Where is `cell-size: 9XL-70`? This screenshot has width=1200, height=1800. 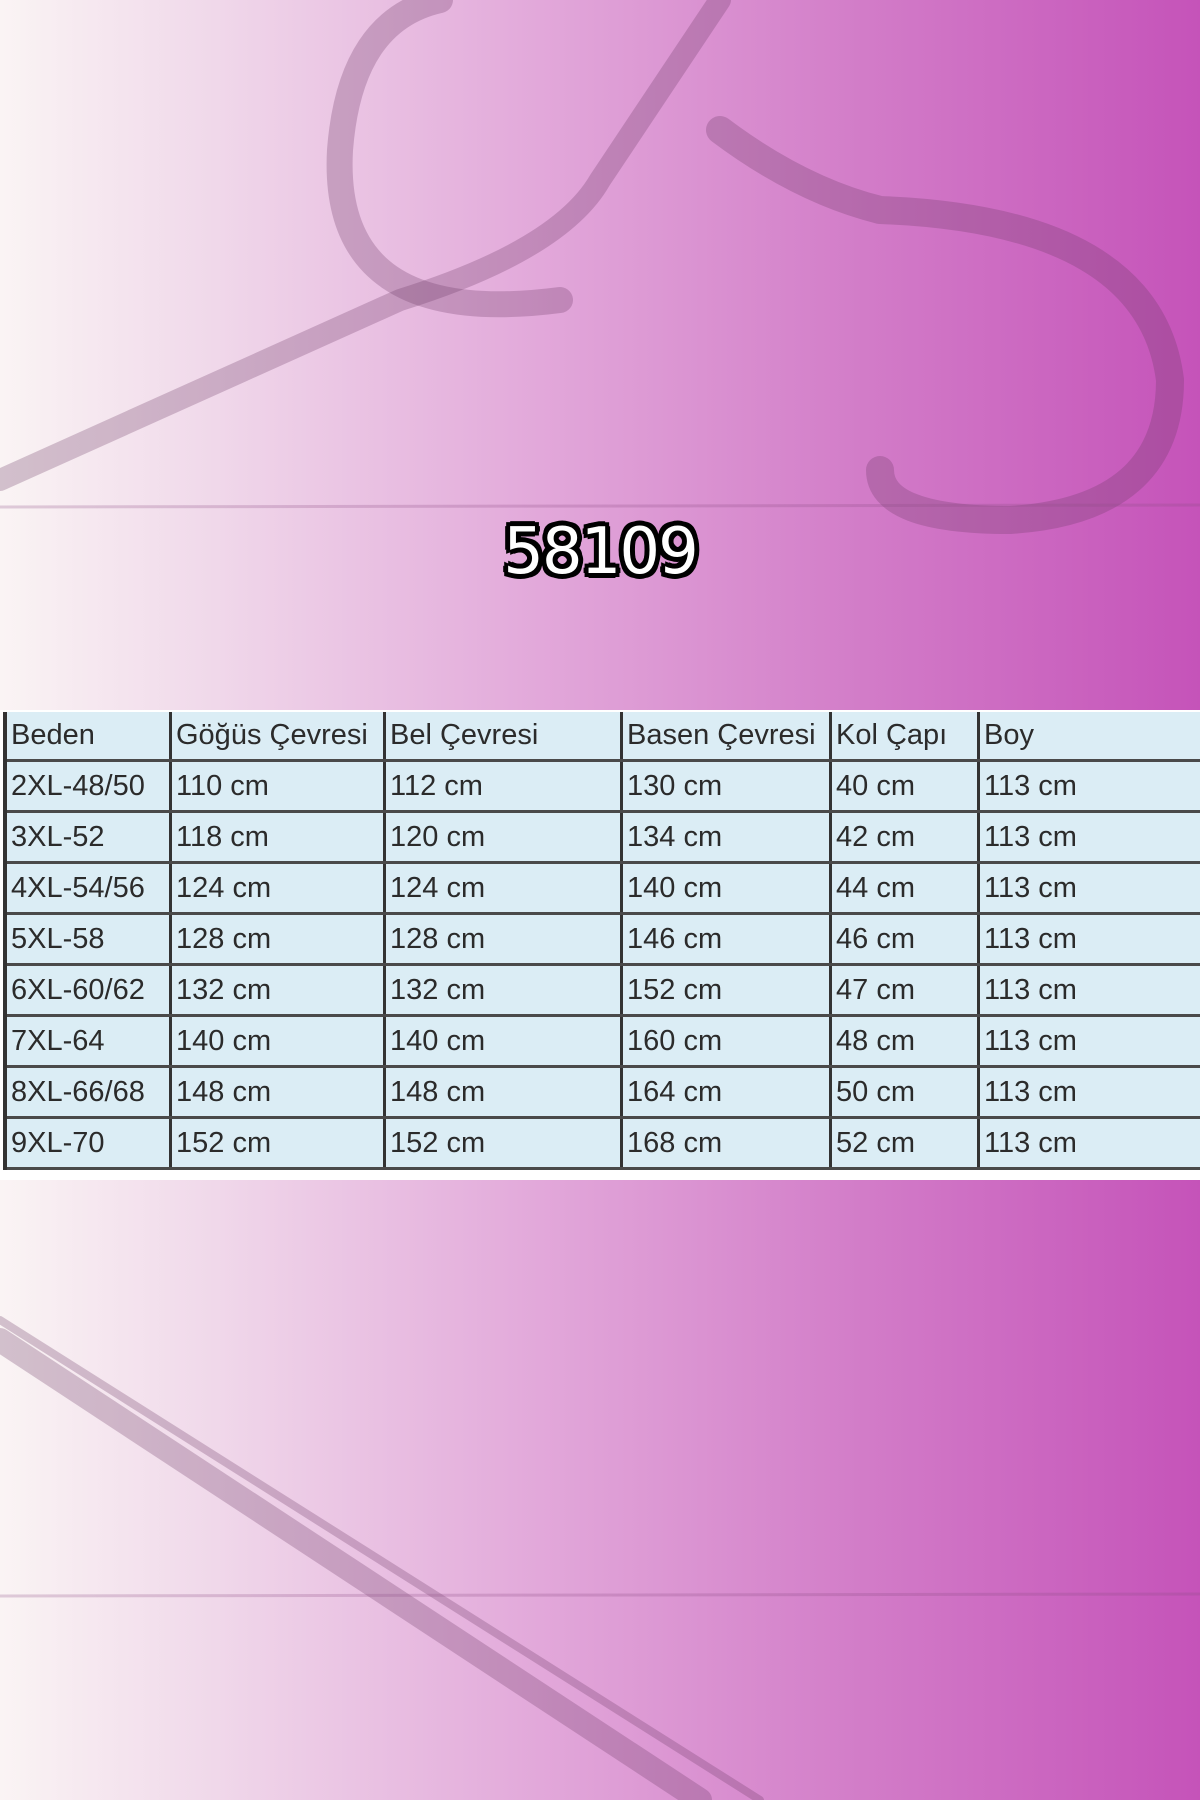
cell-size: 9XL-70 is located at coordinates (88, 1143).